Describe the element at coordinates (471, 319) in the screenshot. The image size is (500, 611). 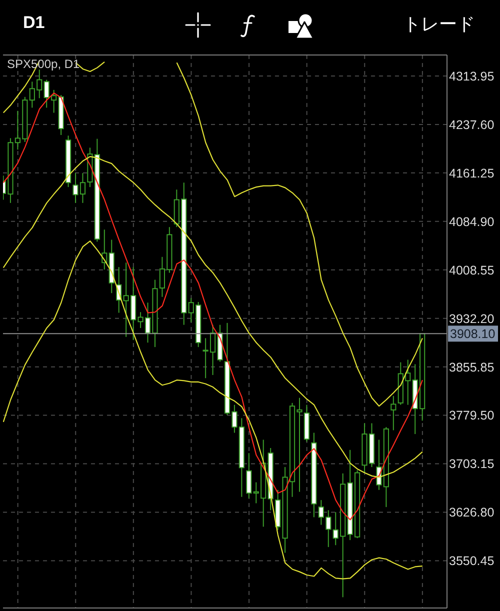
I see `y-tick-label: 3932.20` at that location.